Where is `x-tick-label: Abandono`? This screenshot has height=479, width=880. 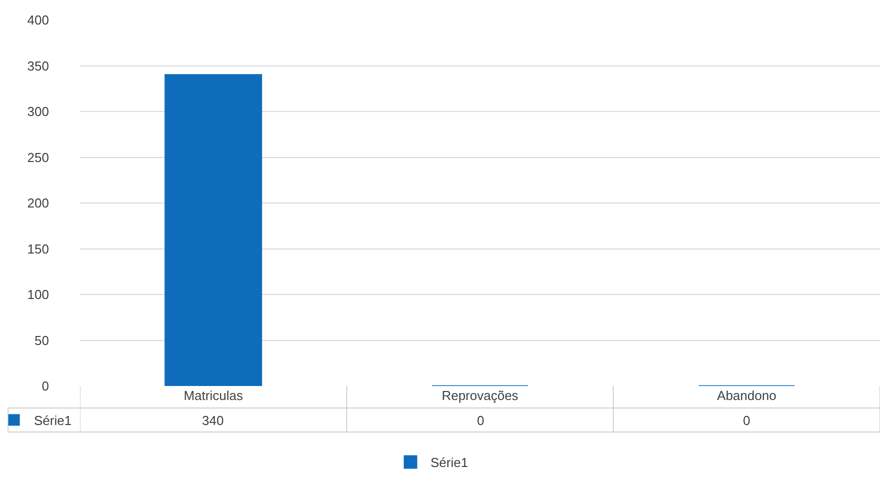
x-tick-label: Abandono is located at coordinates (746, 395).